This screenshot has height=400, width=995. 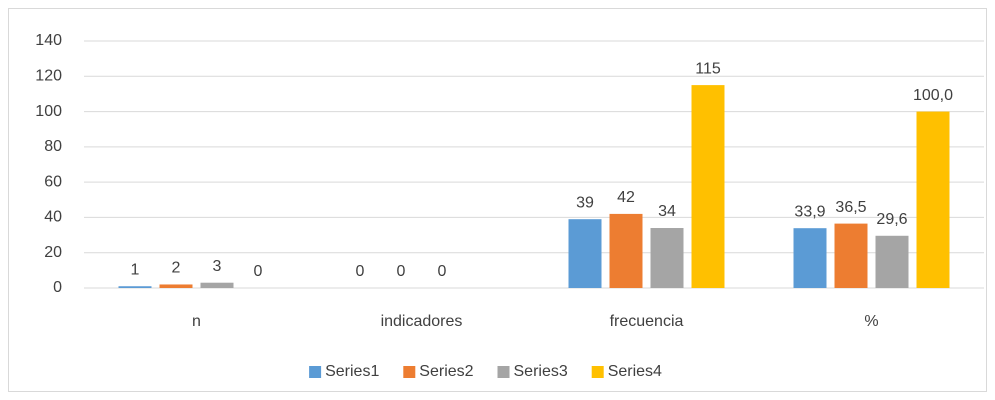 What do you see at coordinates (135, 269) in the screenshot?
I see `data-label: 1` at bounding box center [135, 269].